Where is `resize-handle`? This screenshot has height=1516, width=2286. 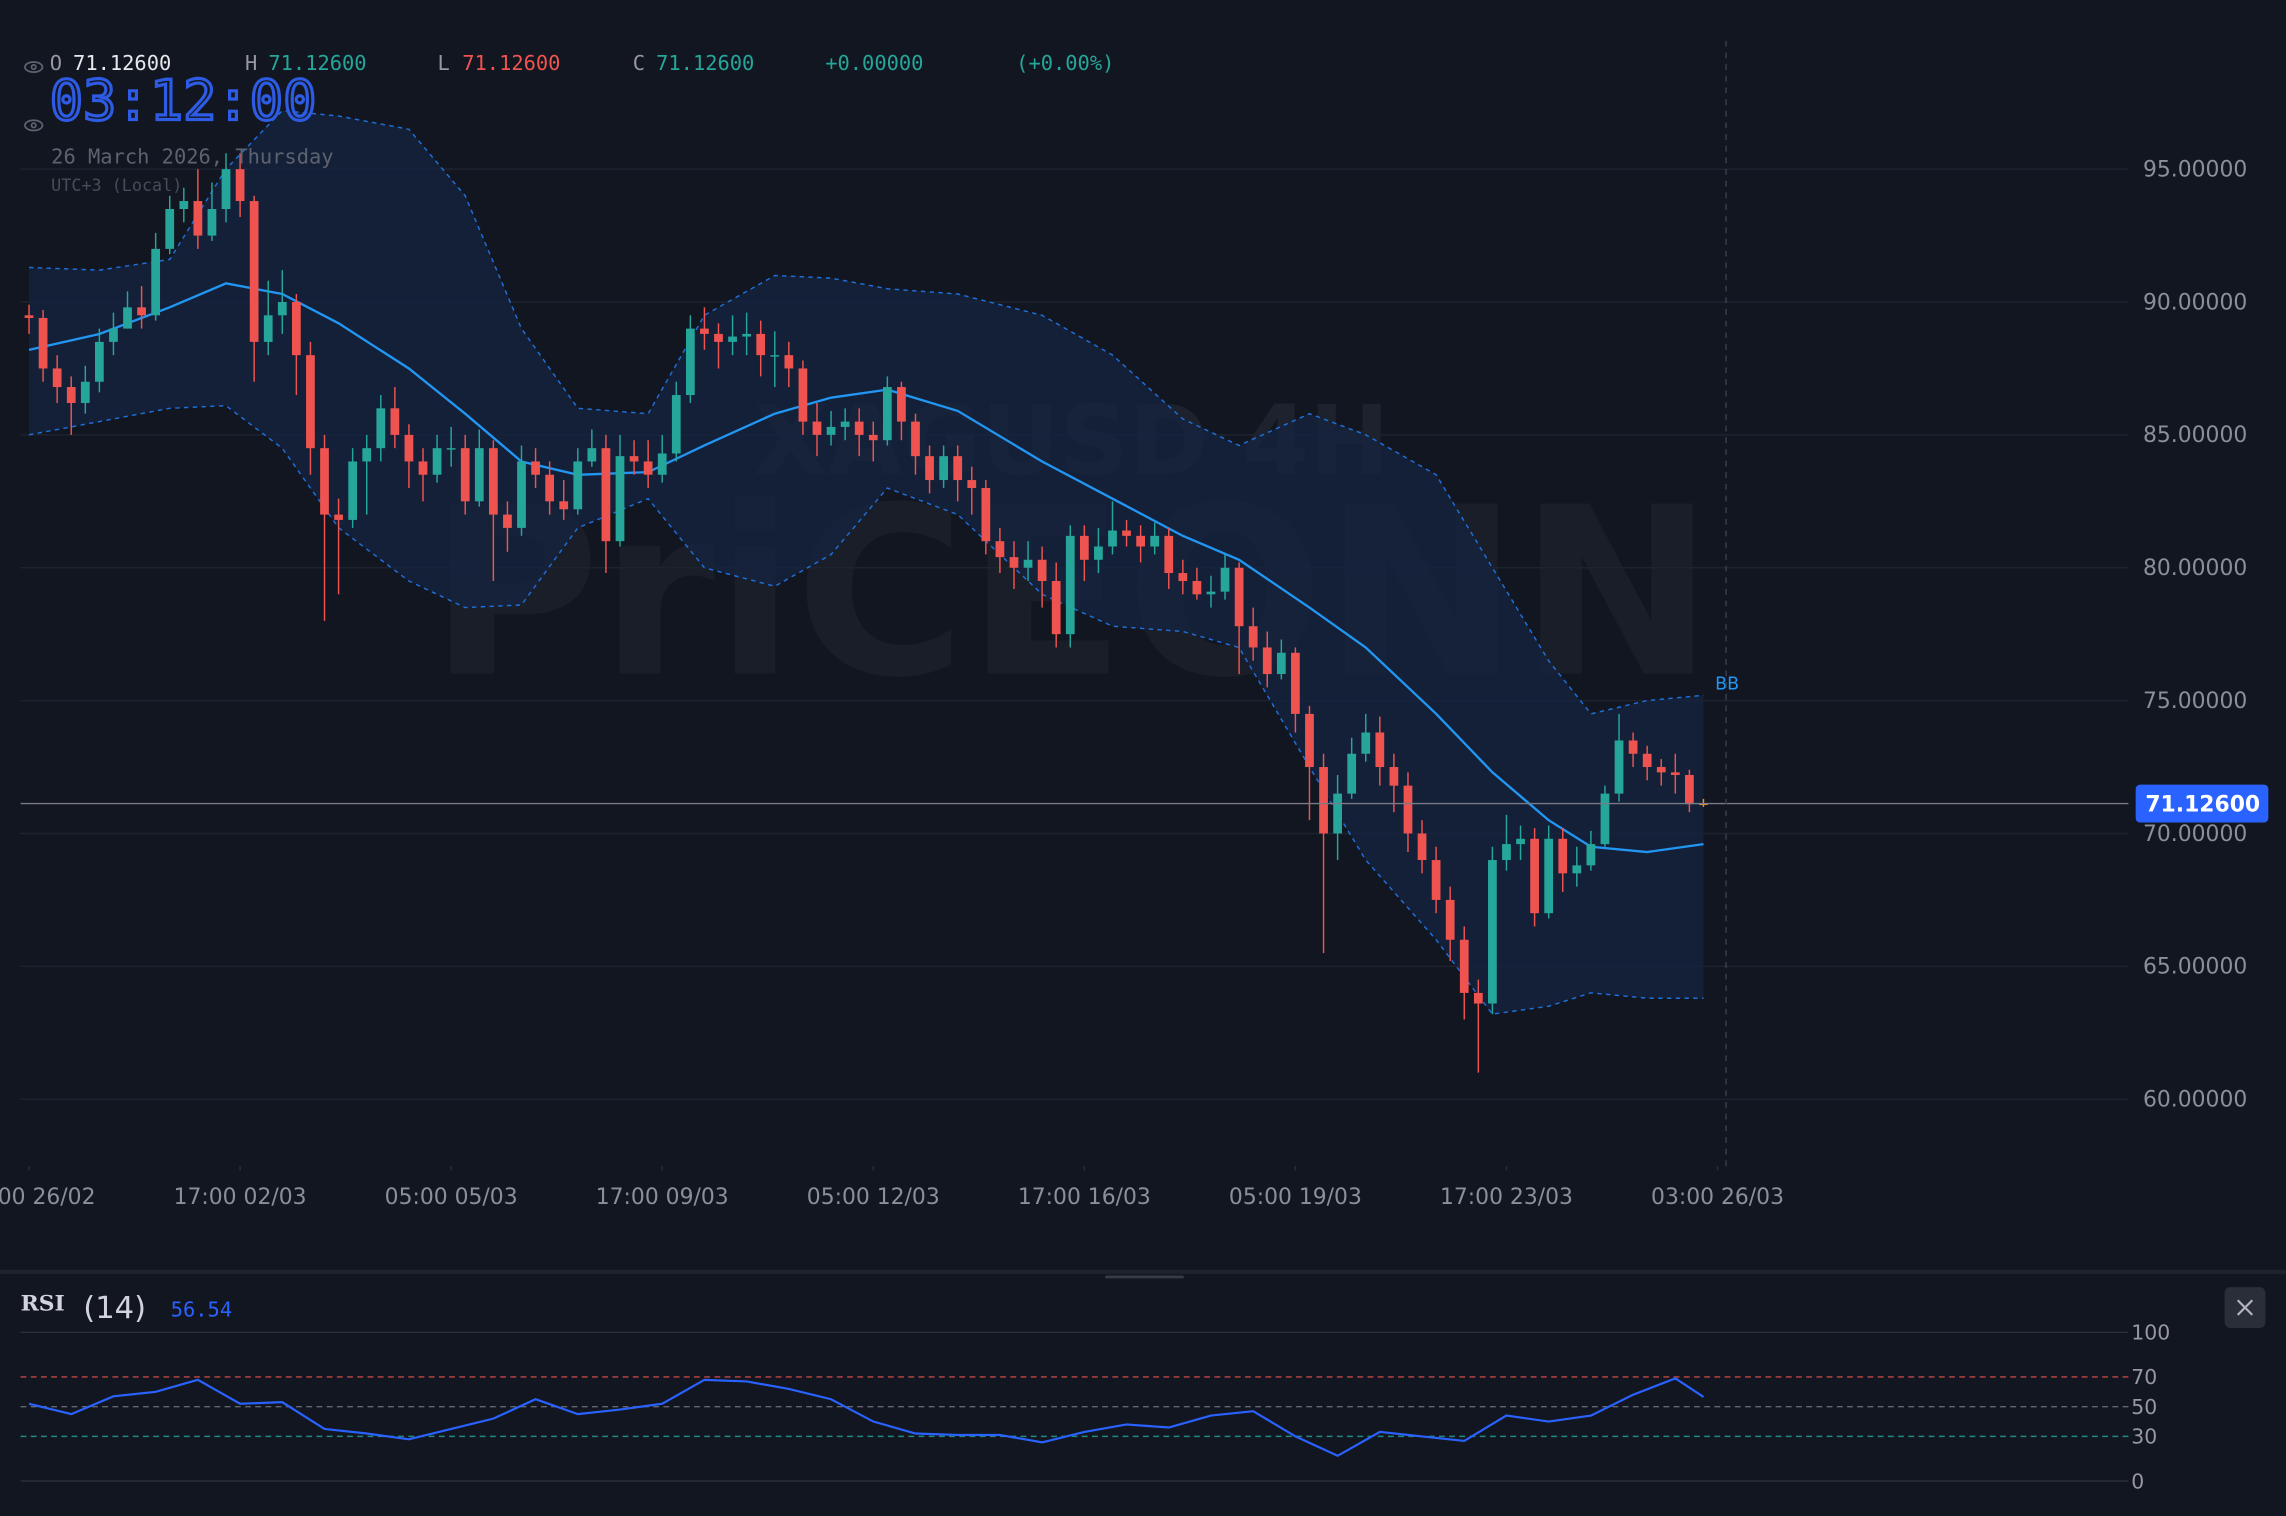 resize-handle is located at coordinates (1144, 1277).